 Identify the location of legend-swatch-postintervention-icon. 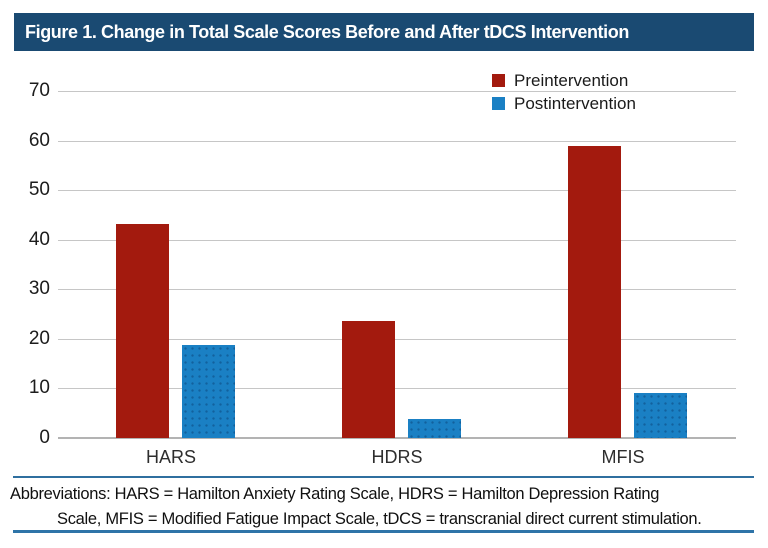
(498, 103).